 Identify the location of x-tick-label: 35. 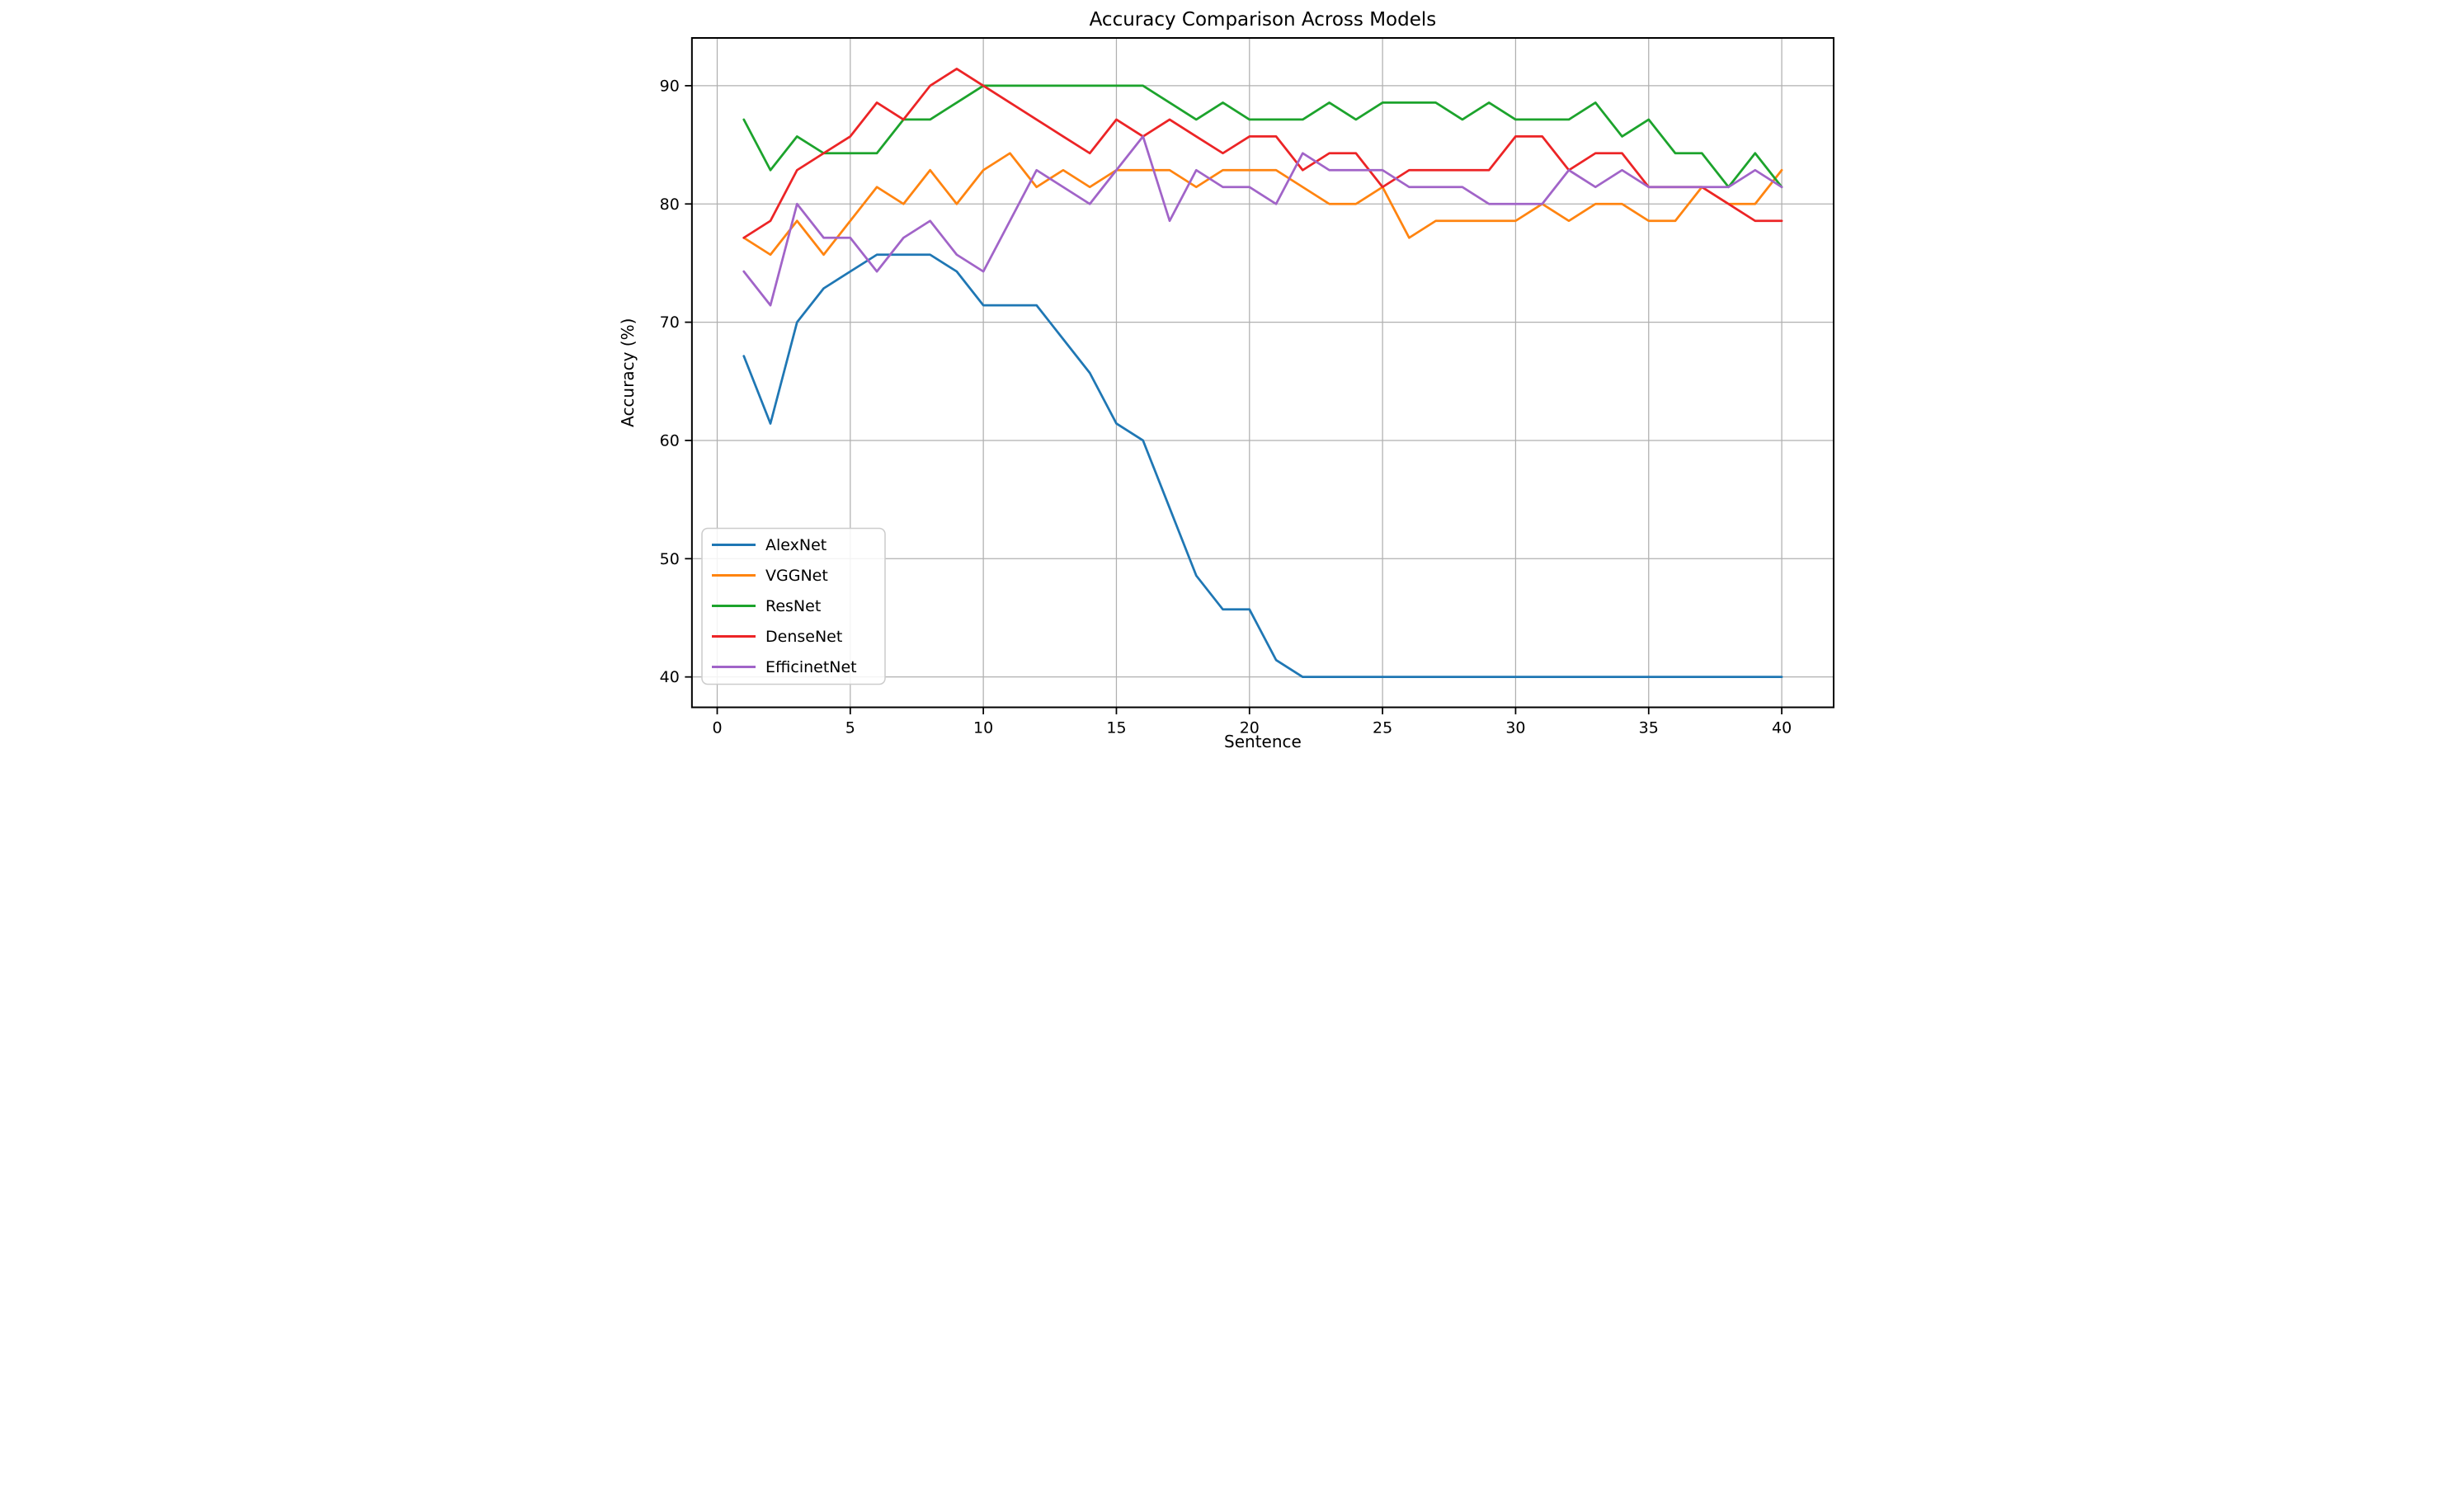
(1648, 728).